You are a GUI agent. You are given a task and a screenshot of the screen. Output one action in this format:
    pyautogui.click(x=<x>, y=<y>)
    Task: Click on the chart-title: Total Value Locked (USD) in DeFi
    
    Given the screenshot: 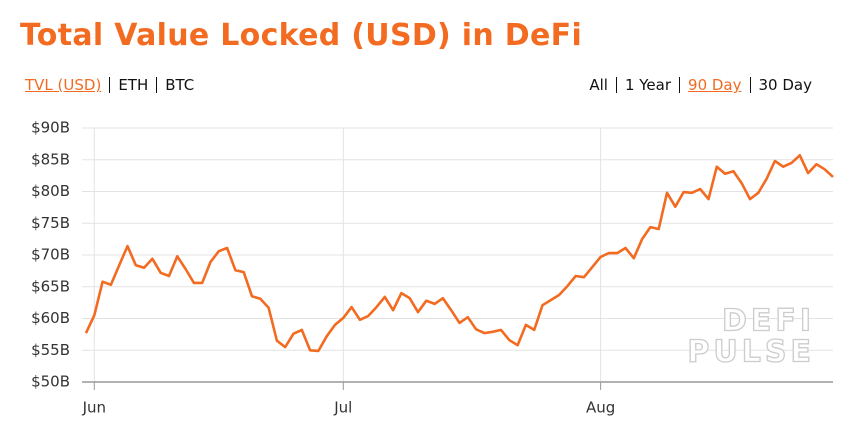 What is the action you would take?
    pyautogui.click(x=301, y=35)
    